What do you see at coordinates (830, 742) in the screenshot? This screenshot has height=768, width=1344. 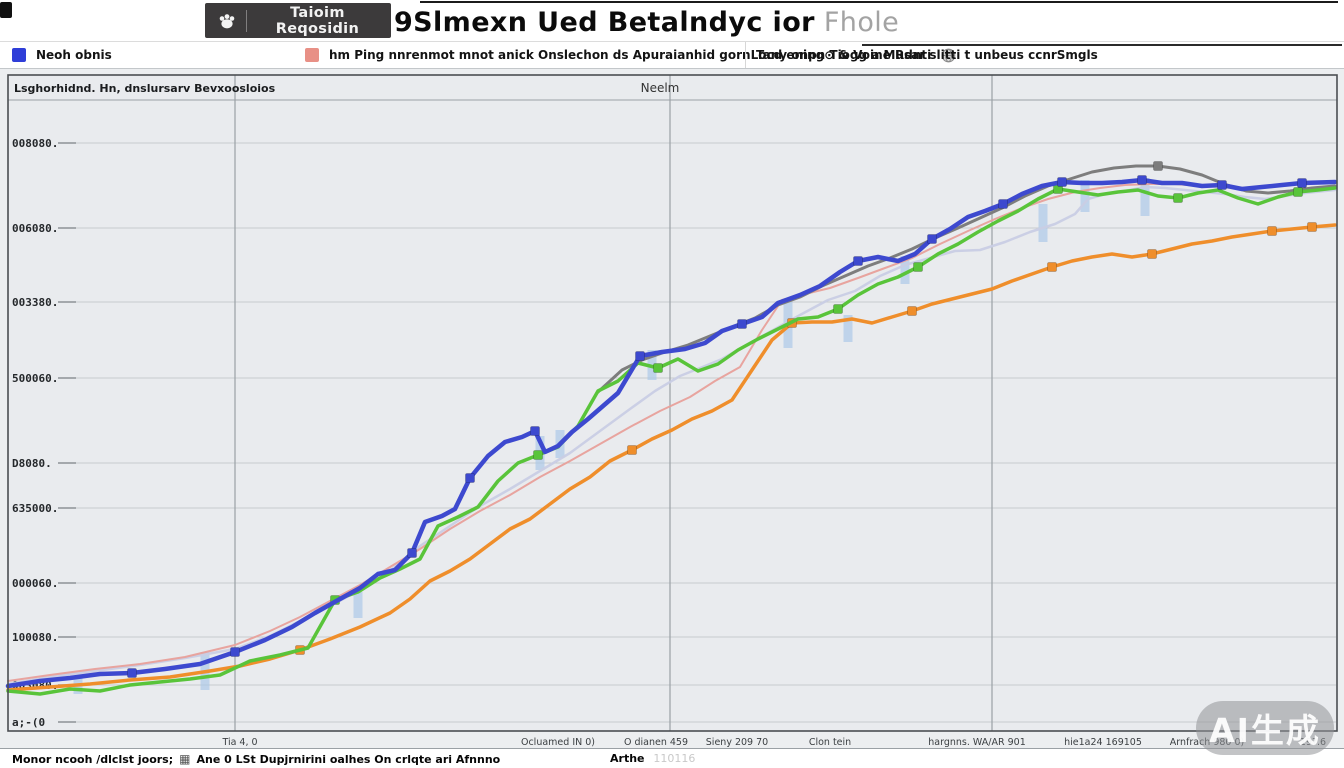 I see `x-axis-label: Clon tein` at bounding box center [830, 742].